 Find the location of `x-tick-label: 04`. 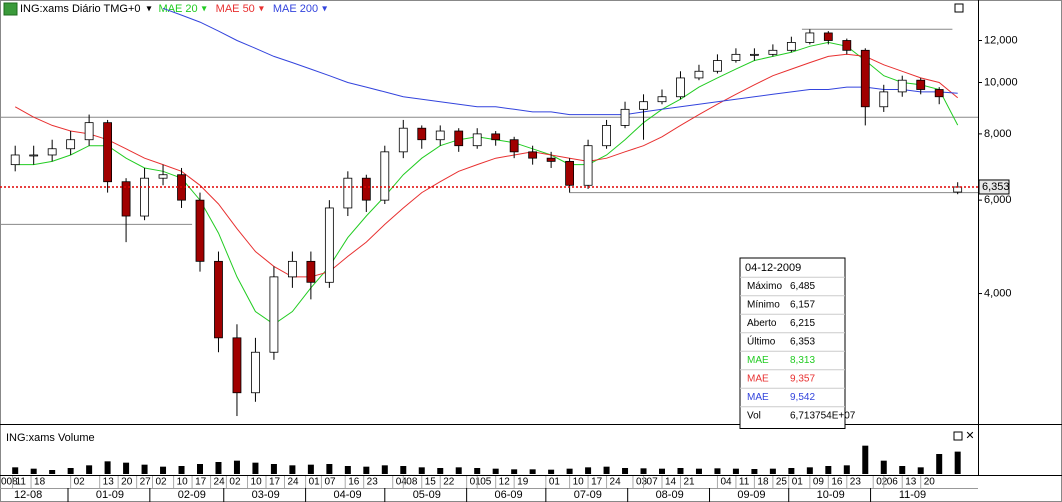

x-tick-label: 04 is located at coordinates (402, 482).